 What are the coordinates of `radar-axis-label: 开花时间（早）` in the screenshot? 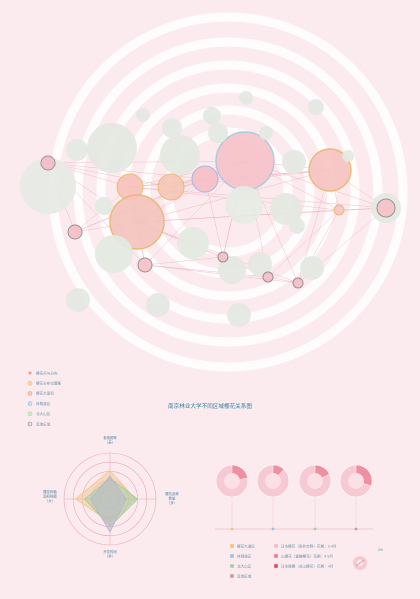 It's located at (110, 553).